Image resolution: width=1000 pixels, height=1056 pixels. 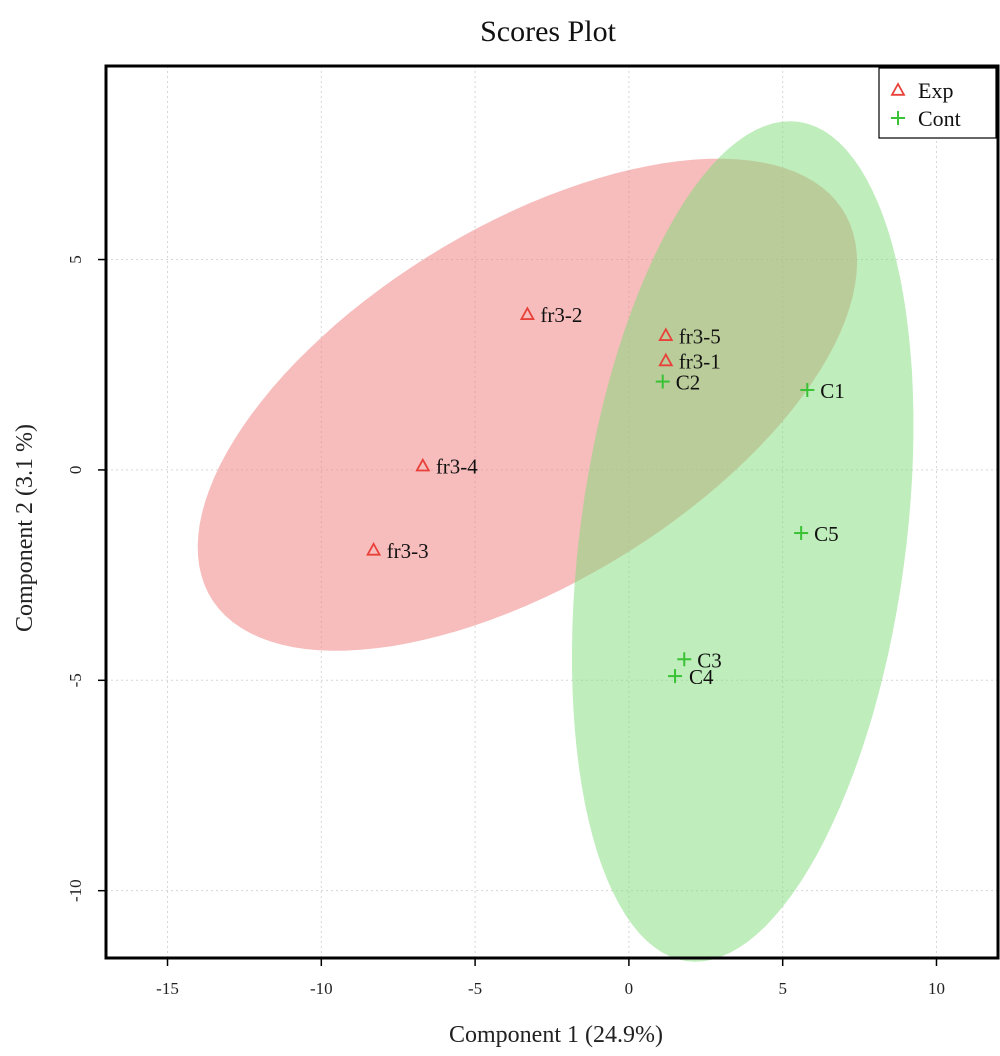 What do you see at coordinates (75, 890) in the screenshot?
I see `y-tick-label: -10` at bounding box center [75, 890].